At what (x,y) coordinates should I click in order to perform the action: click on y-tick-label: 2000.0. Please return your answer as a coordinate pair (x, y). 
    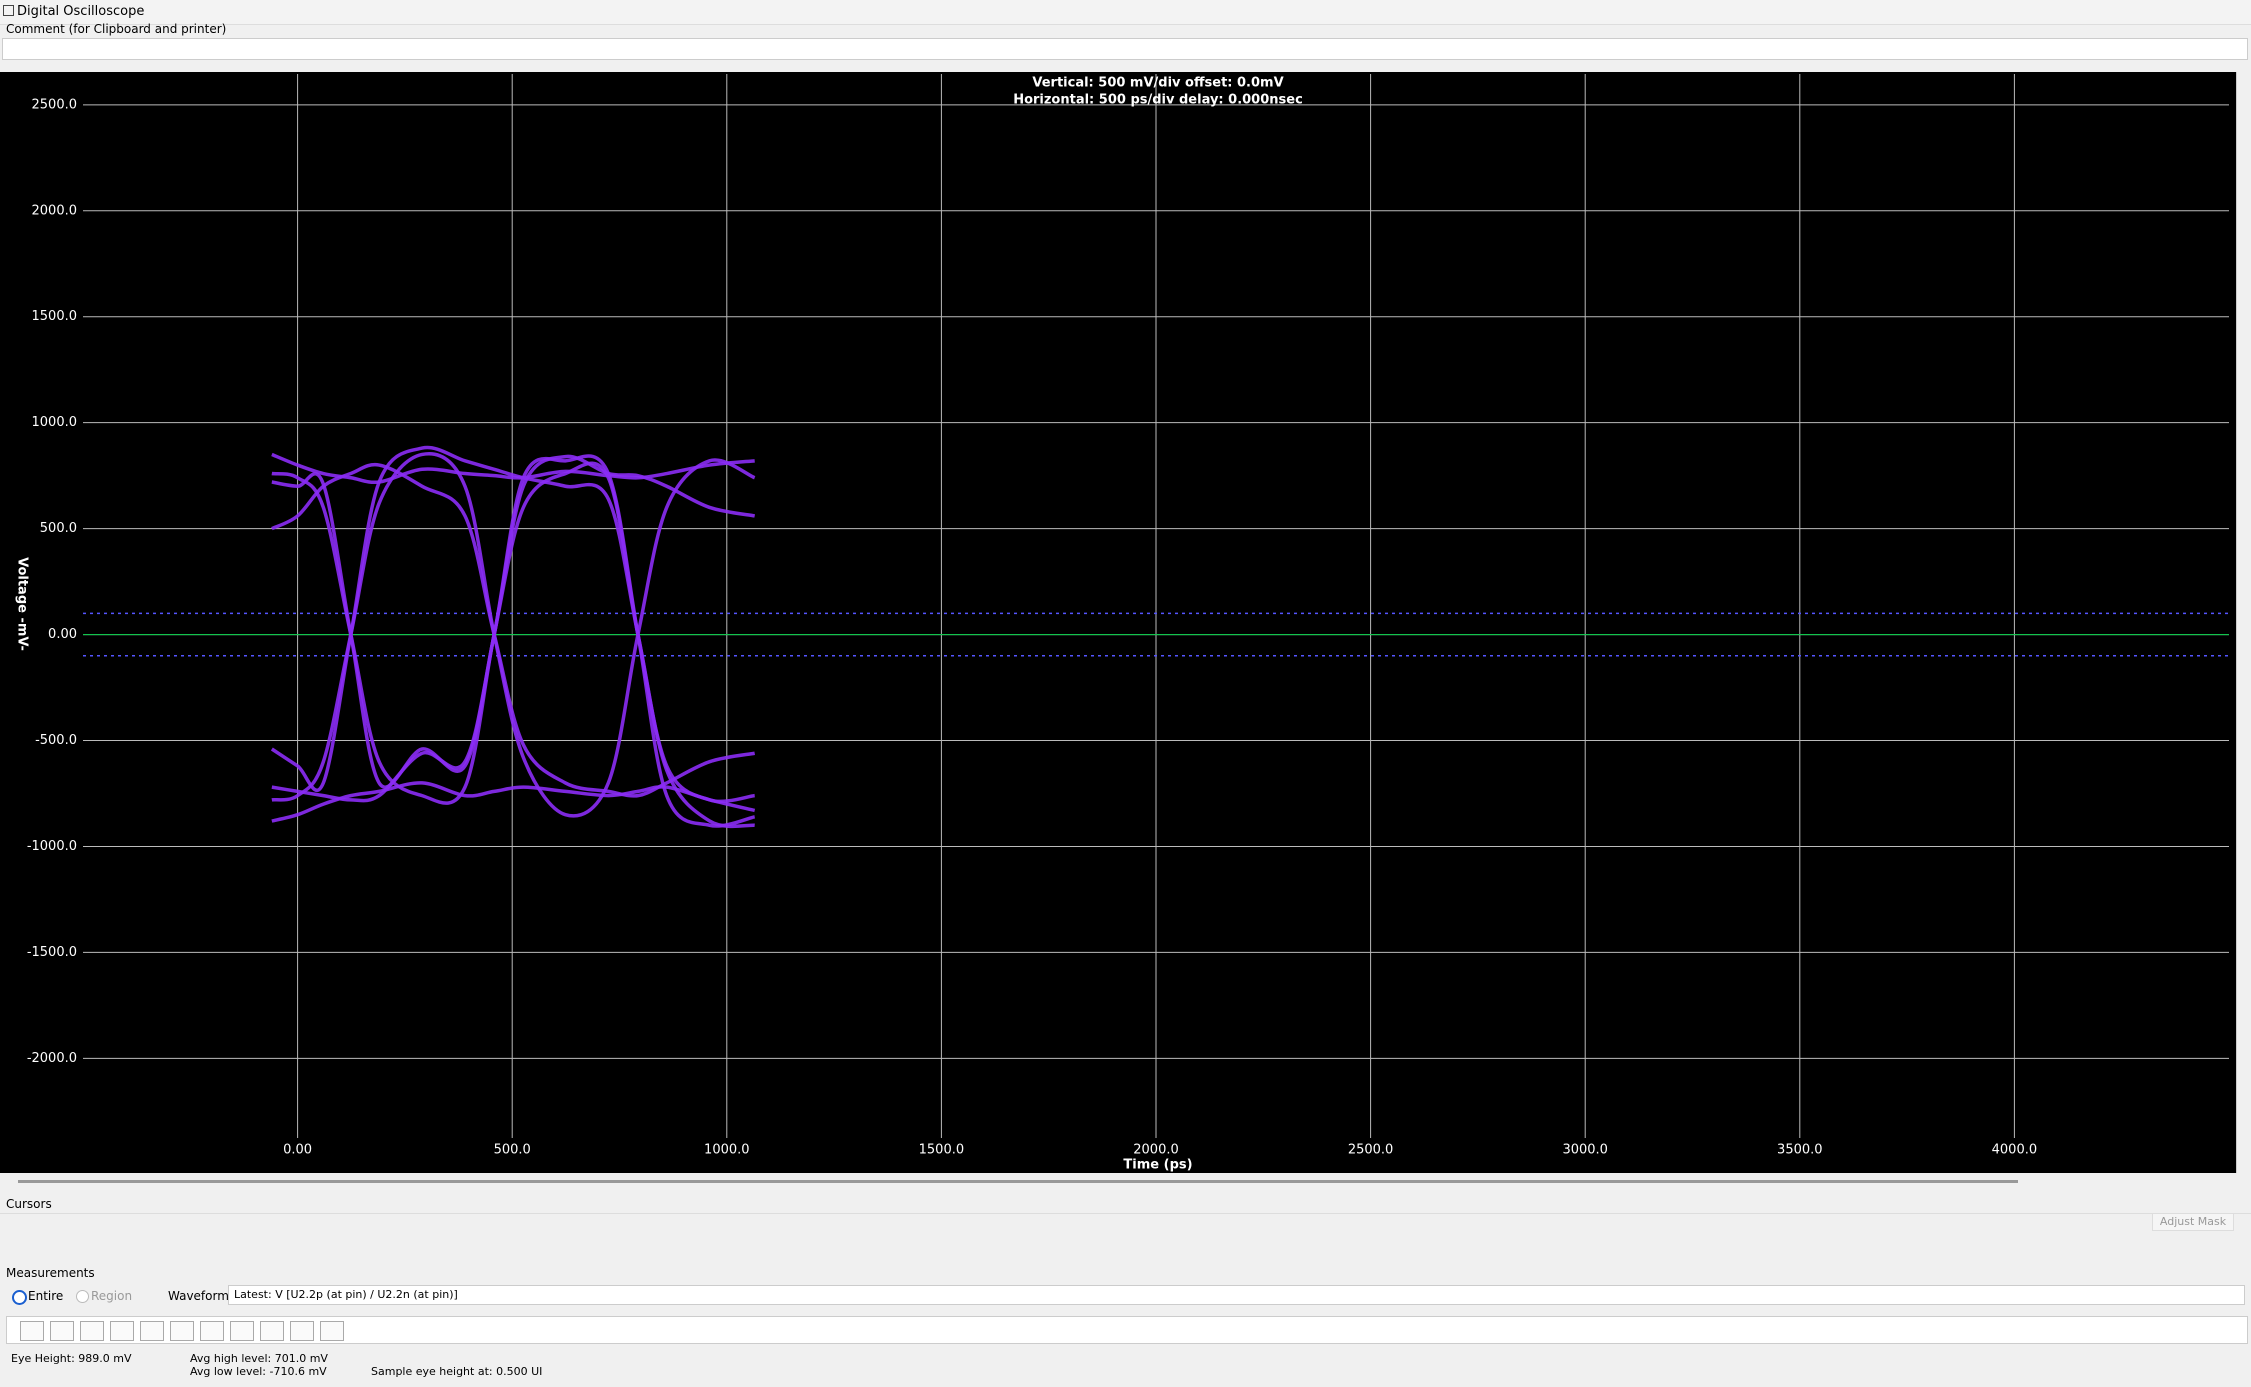
    Looking at the image, I should click on (55, 210).